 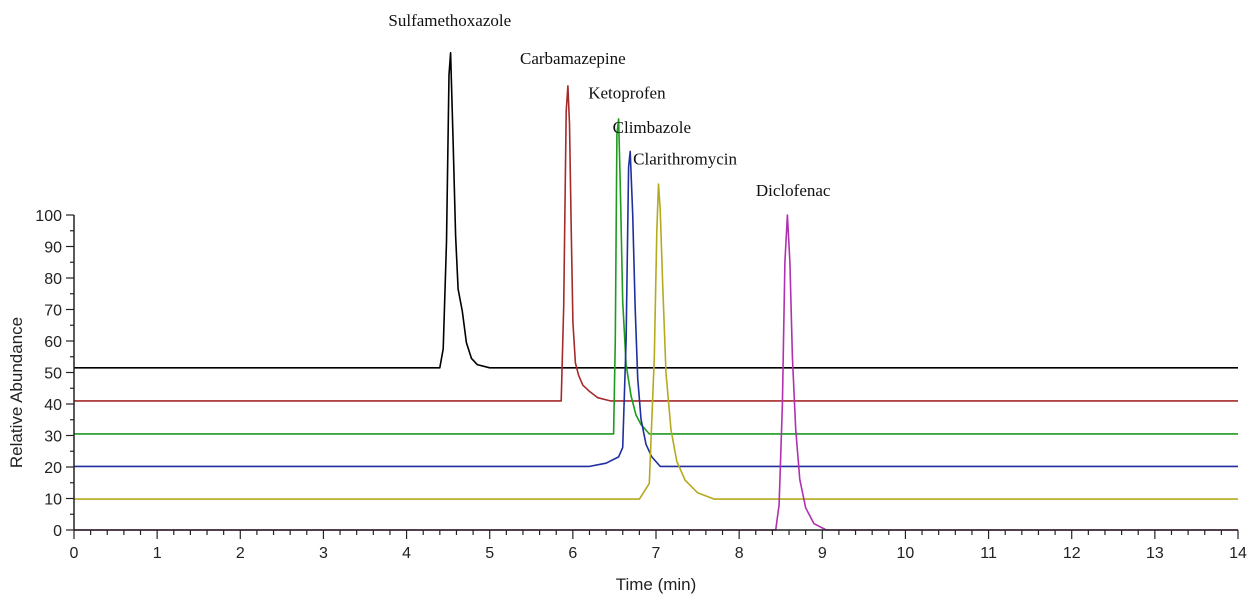 I want to click on x-tick-label: 11, so click(x=988, y=553).